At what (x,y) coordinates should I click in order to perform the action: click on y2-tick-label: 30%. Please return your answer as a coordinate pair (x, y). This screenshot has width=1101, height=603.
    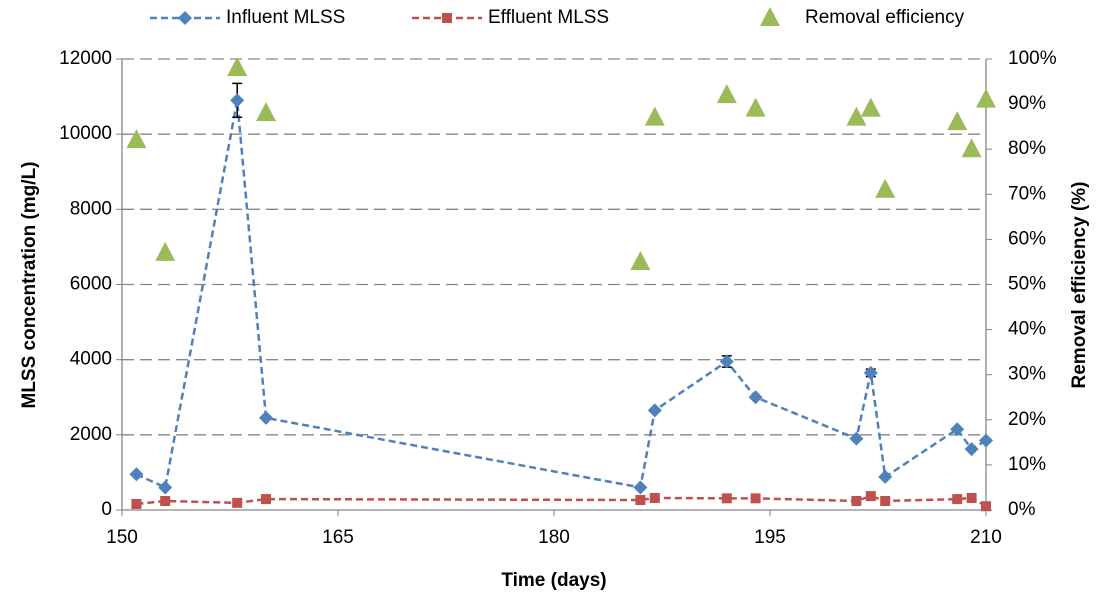
    Looking at the image, I should click on (1027, 374).